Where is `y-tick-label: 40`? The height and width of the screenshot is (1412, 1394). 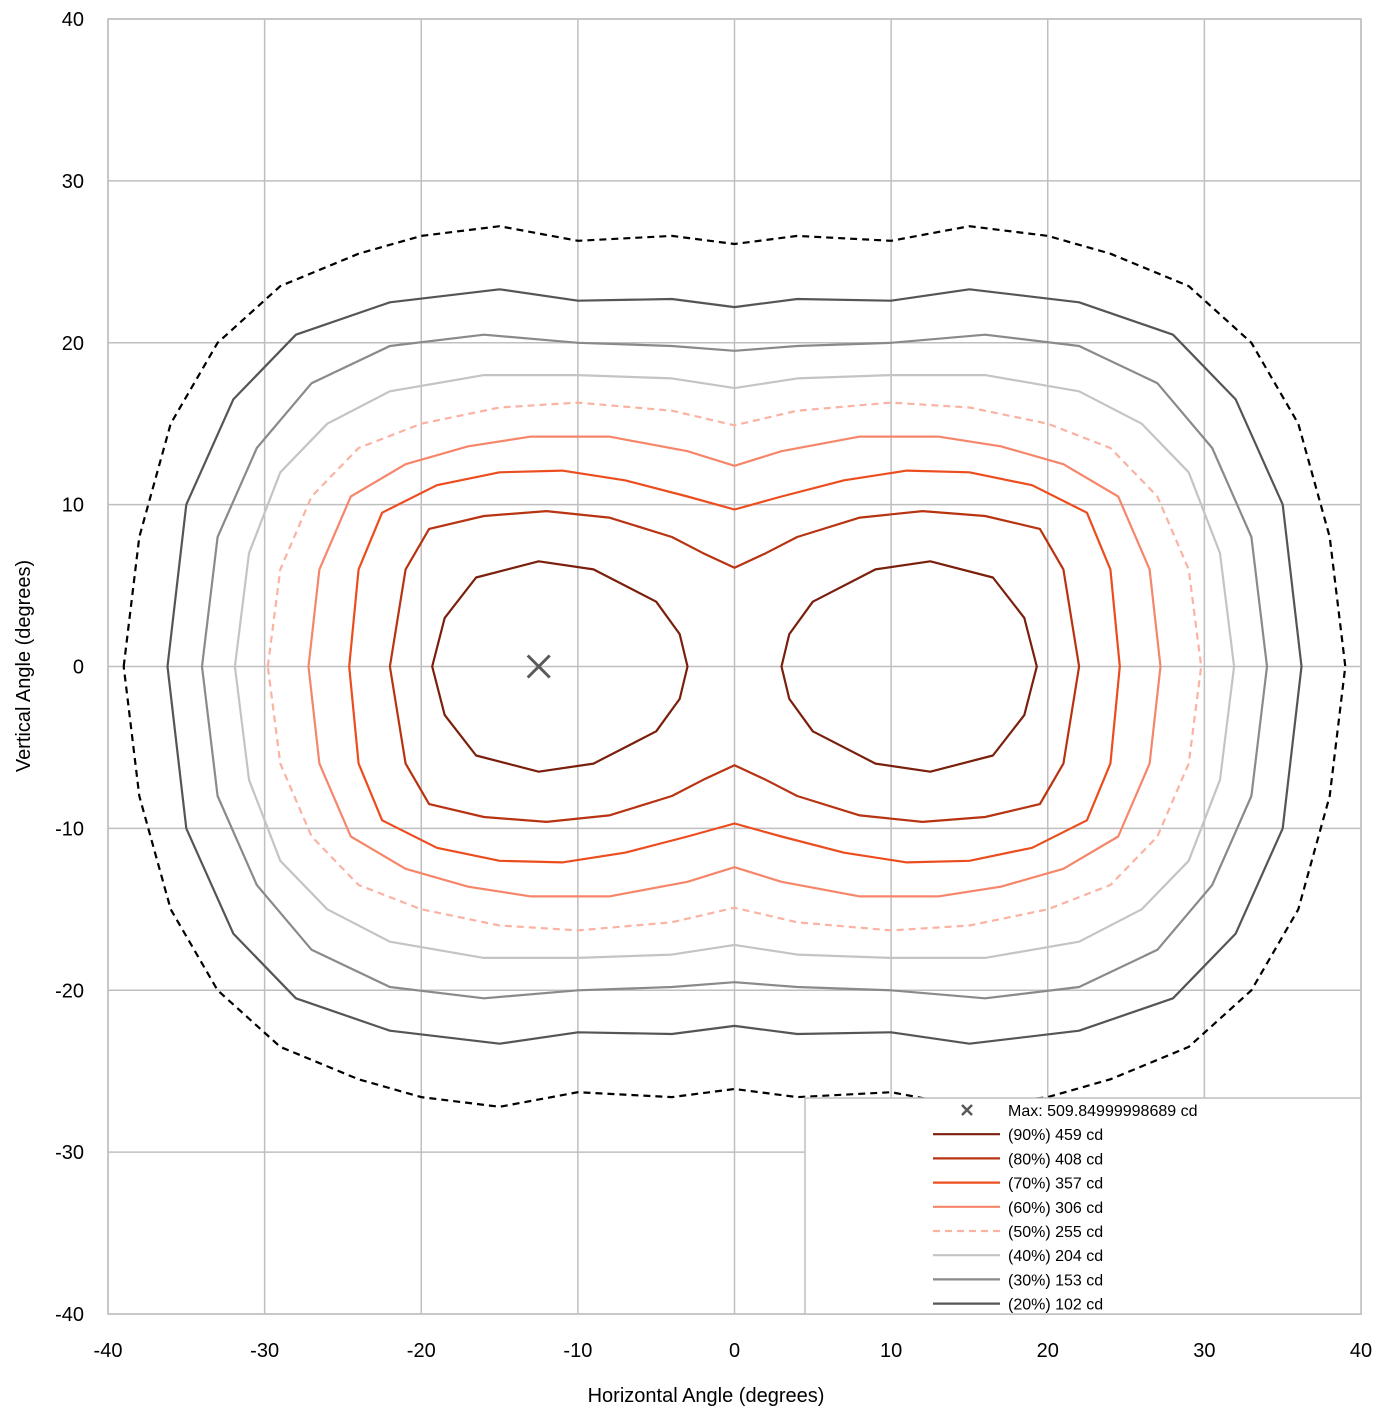
y-tick-label: 40 is located at coordinates (73, 20).